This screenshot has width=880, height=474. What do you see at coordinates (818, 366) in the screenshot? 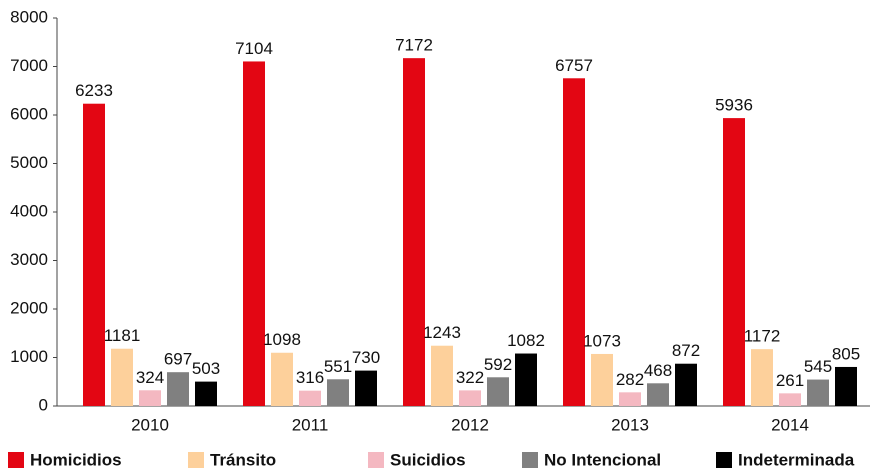
I see `data-label: 545` at bounding box center [818, 366].